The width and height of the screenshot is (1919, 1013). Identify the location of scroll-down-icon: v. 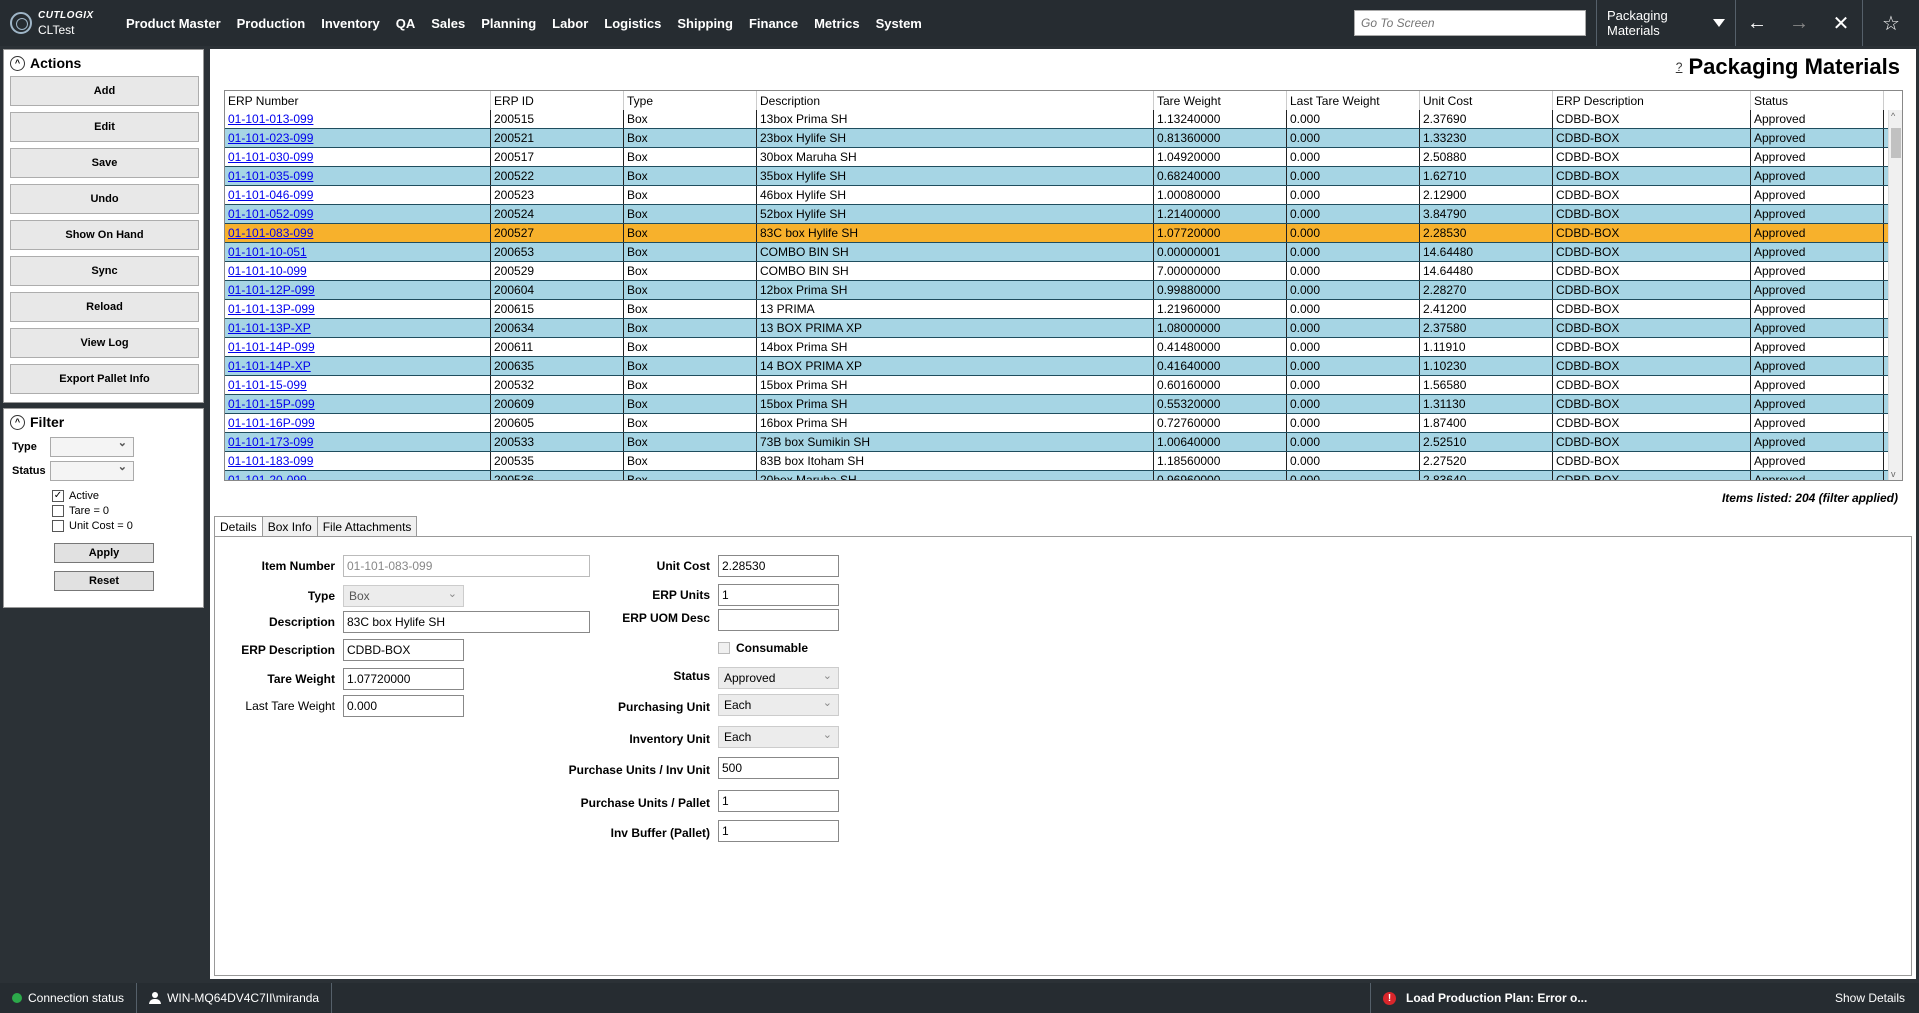
(1893, 474).